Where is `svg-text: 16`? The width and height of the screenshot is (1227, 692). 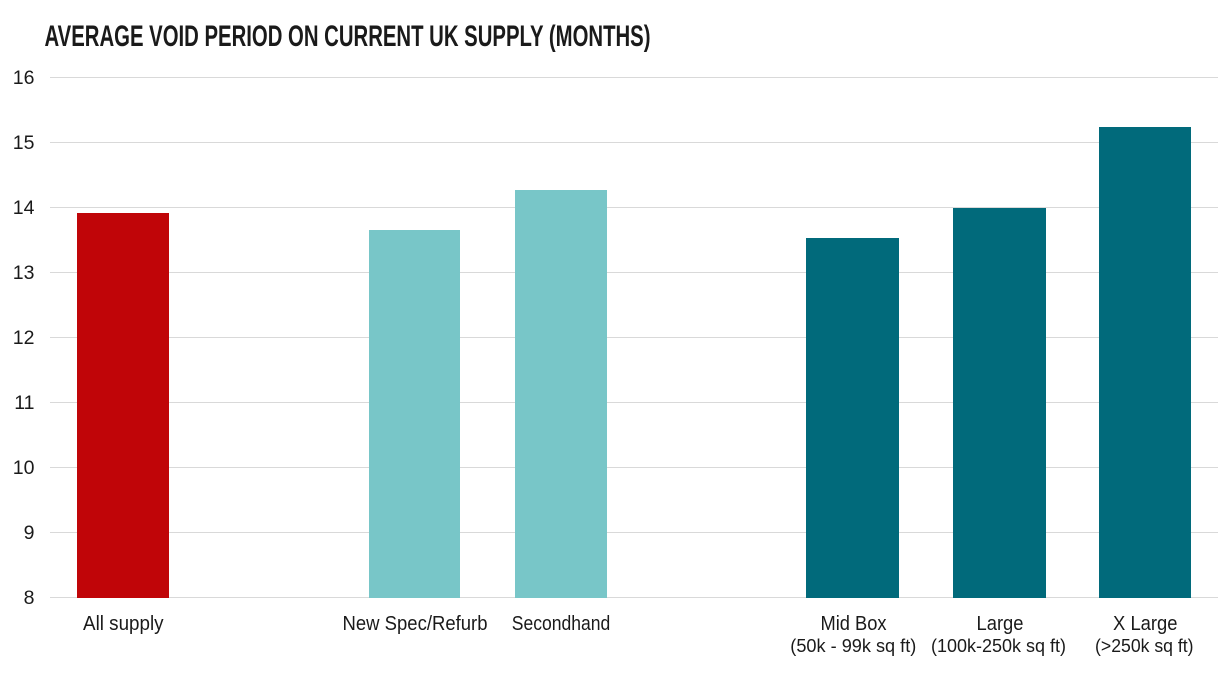 svg-text: 16 is located at coordinates (24, 78).